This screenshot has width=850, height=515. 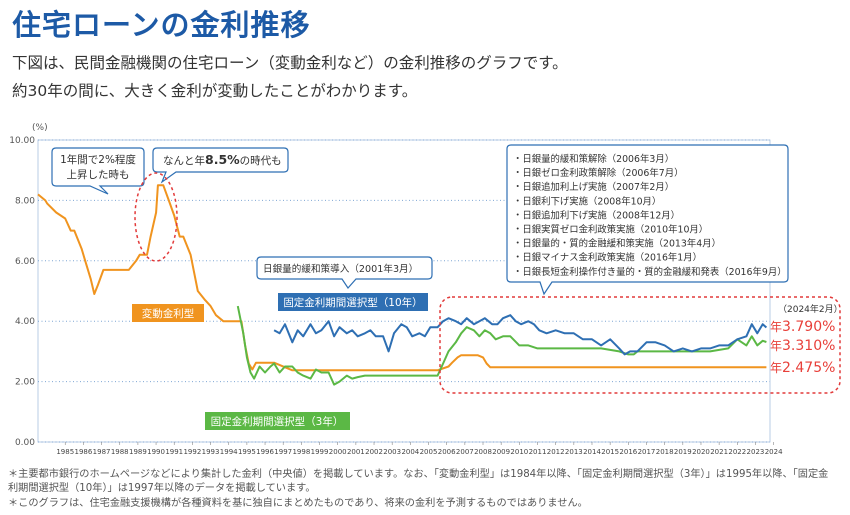 What do you see at coordinates (610, 230) in the screenshot?
I see `boj-list-item: ・日銀実質ゼロ金利政策実施（2010年10月）` at bounding box center [610, 230].